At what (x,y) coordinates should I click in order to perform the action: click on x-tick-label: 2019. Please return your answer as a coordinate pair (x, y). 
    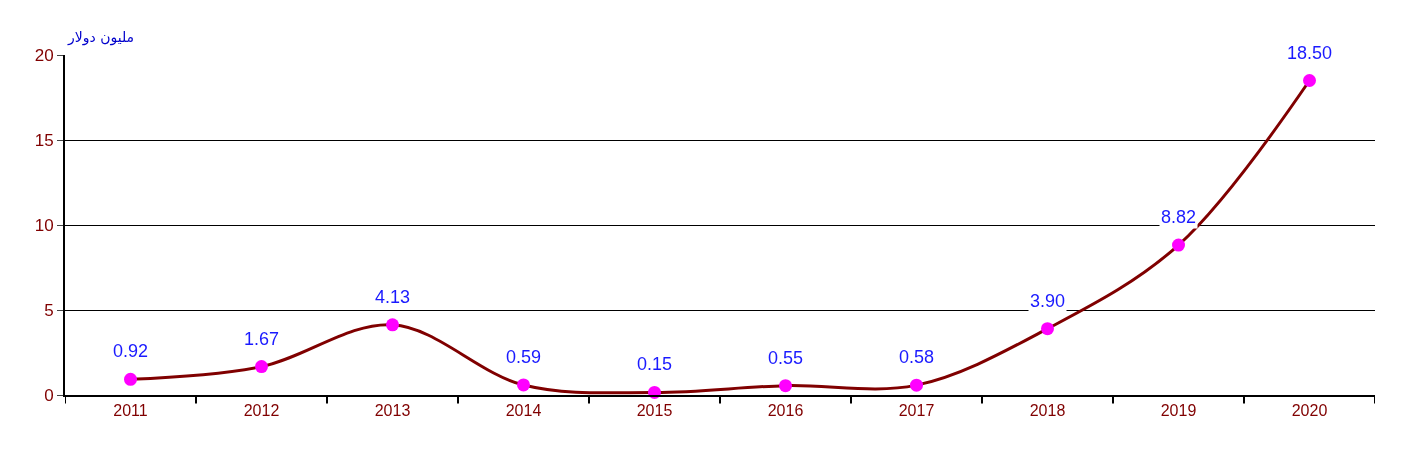
    Looking at the image, I should click on (1178, 411).